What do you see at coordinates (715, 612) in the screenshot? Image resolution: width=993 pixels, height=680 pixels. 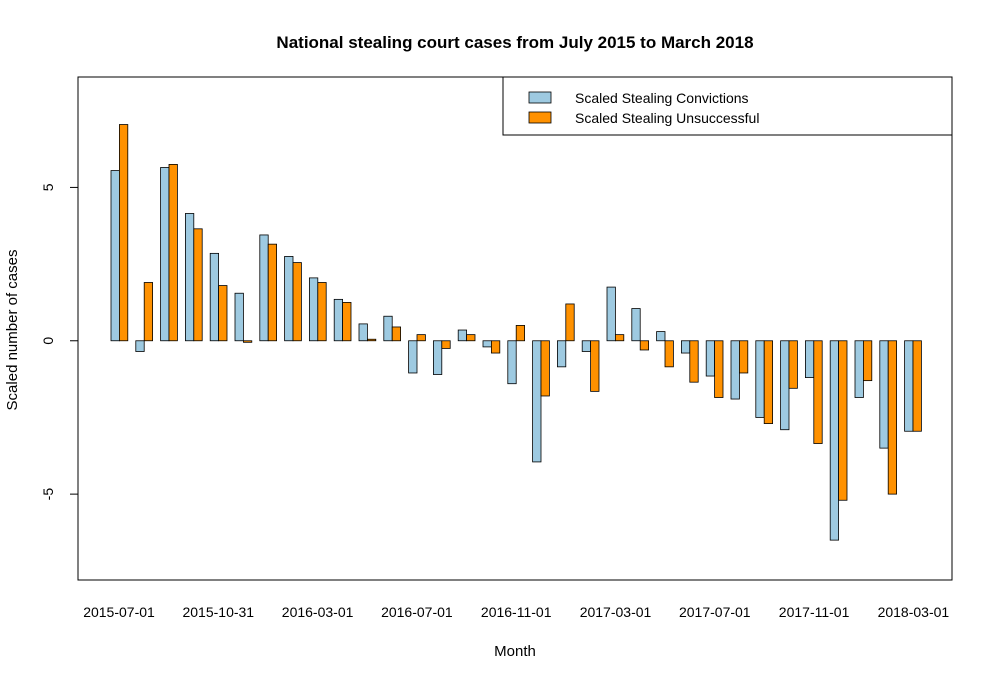 I see `x-tick-label: 2017-07-01` at bounding box center [715, 612].